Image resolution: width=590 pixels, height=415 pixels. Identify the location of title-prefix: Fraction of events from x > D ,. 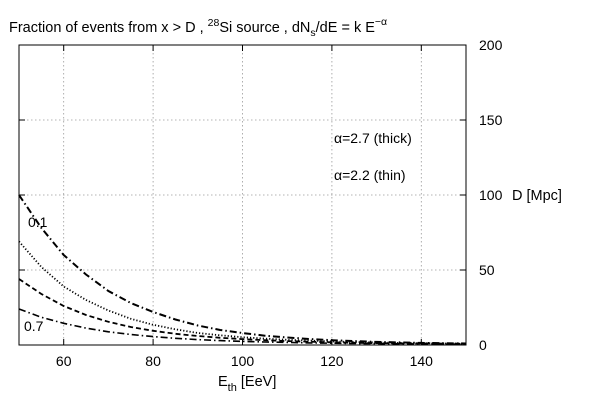
(108, 28).